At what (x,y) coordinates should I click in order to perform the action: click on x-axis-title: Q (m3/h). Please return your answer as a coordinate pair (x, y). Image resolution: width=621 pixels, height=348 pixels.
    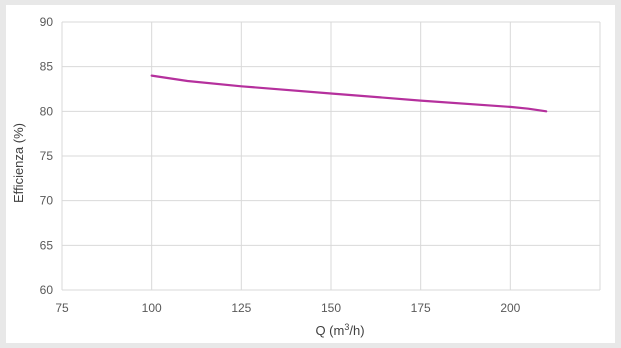
    Looking at the image, I should click on (339, 330).